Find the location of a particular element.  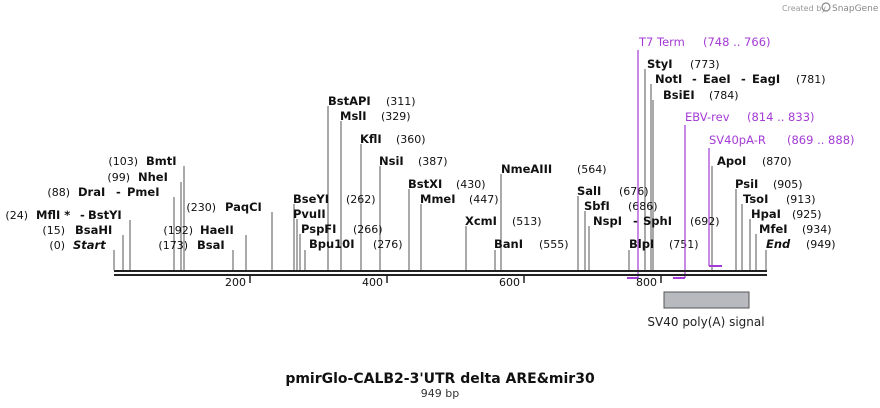

snapgene-logo-icon is located at coordinates (826, 7).